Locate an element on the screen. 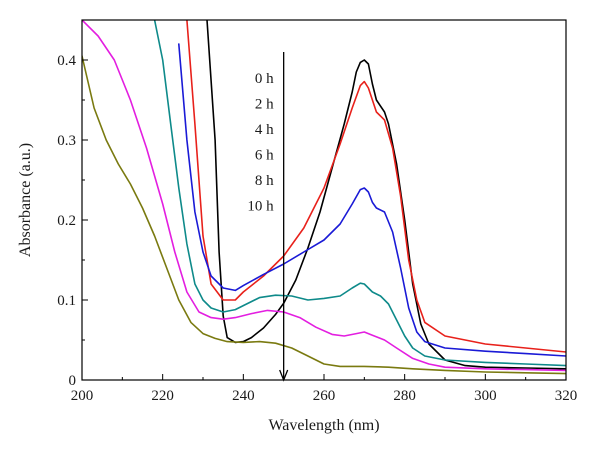  legend-label: 6 h is located at coordinates (264, 156).